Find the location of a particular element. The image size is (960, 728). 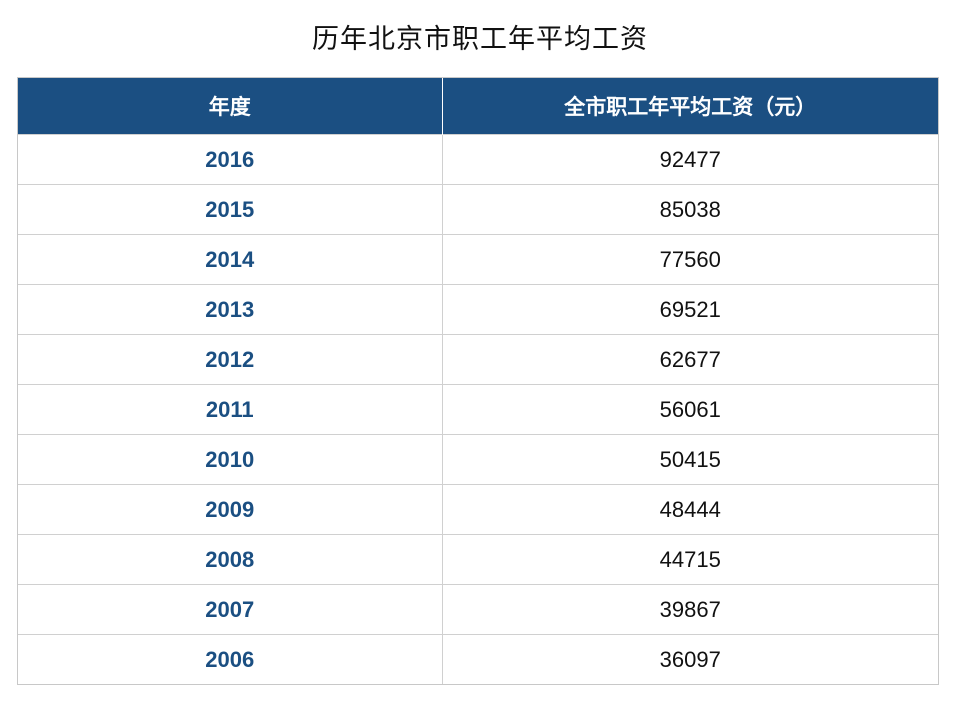

table-row: 2011 56061 is located at coordinates (478, 409).